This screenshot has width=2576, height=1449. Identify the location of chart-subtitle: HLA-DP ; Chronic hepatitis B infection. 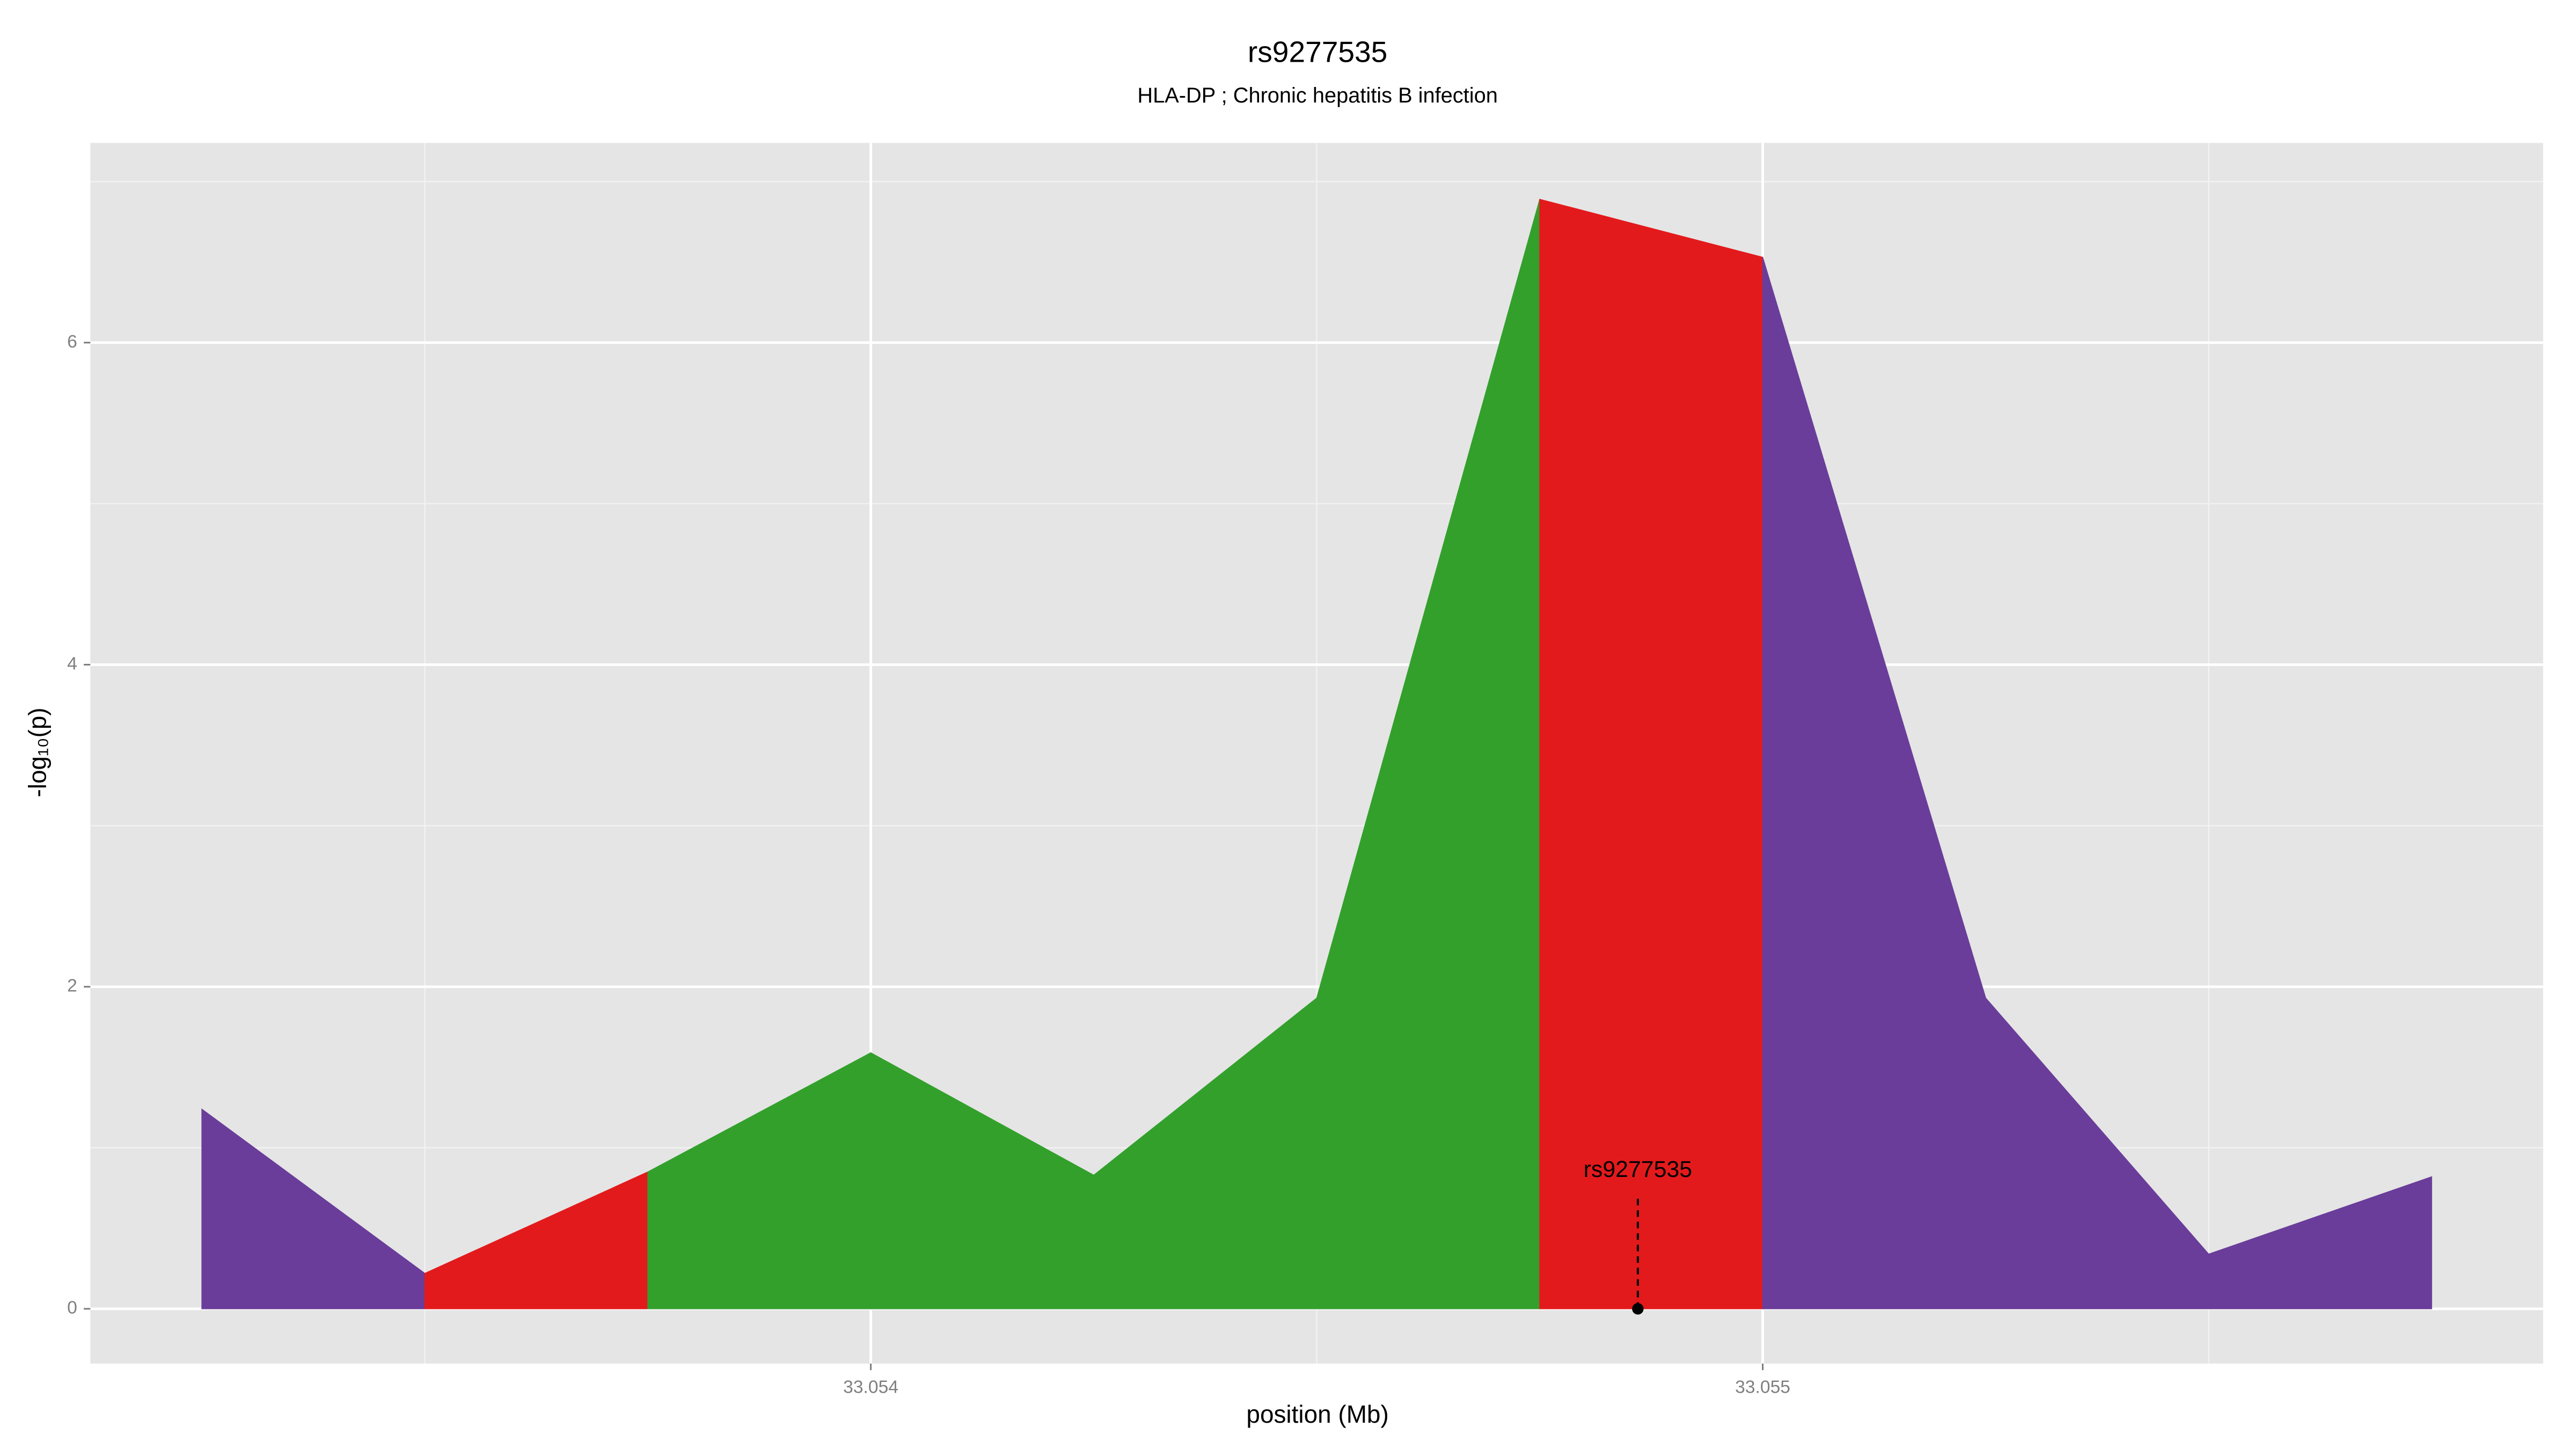
(1317, 95).